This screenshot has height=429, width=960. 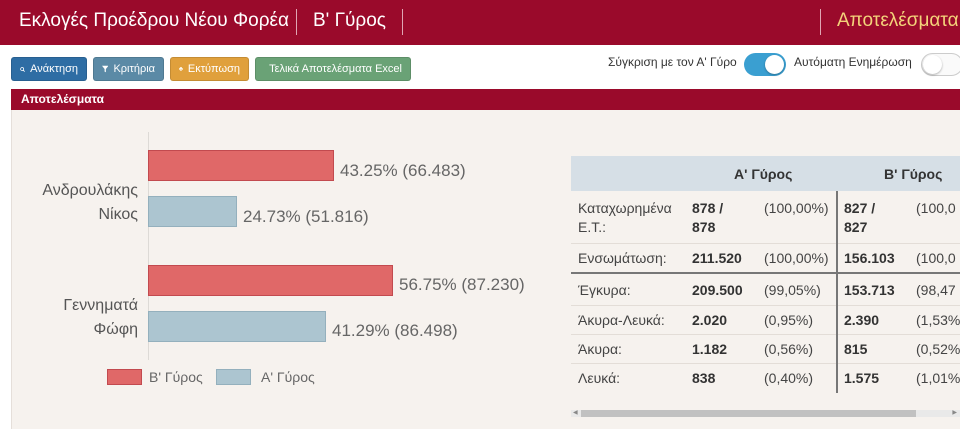 I want to click on scrollbar-thumb, so click(x=748, y=413).